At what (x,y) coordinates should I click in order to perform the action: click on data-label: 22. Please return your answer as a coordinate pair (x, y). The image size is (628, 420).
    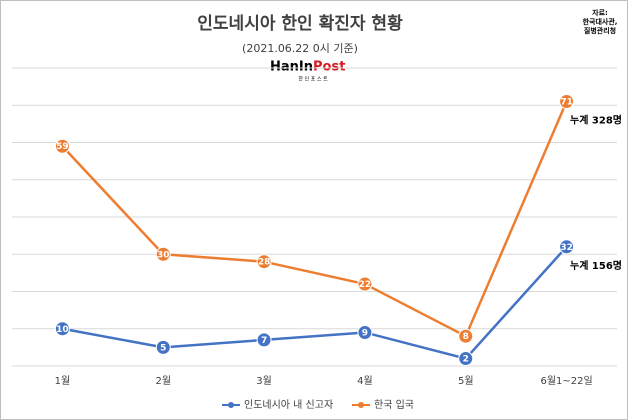
    Looking at the image, I should click on (365, 285).